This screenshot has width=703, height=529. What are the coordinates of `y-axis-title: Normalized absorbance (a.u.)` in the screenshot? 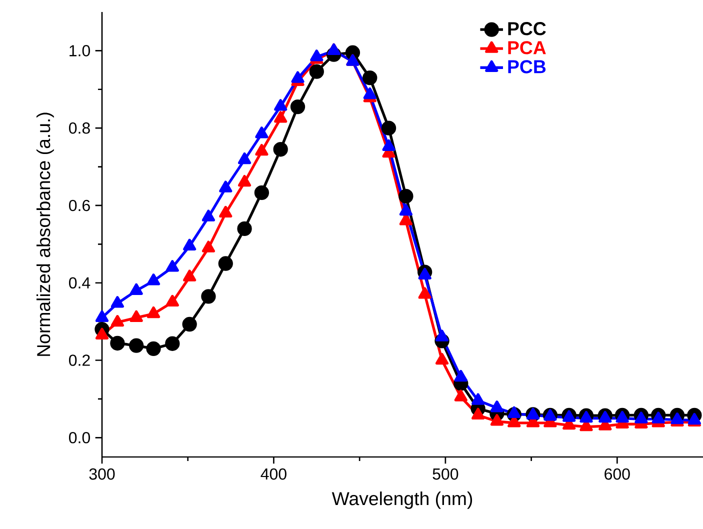 It's located at (45, 234).